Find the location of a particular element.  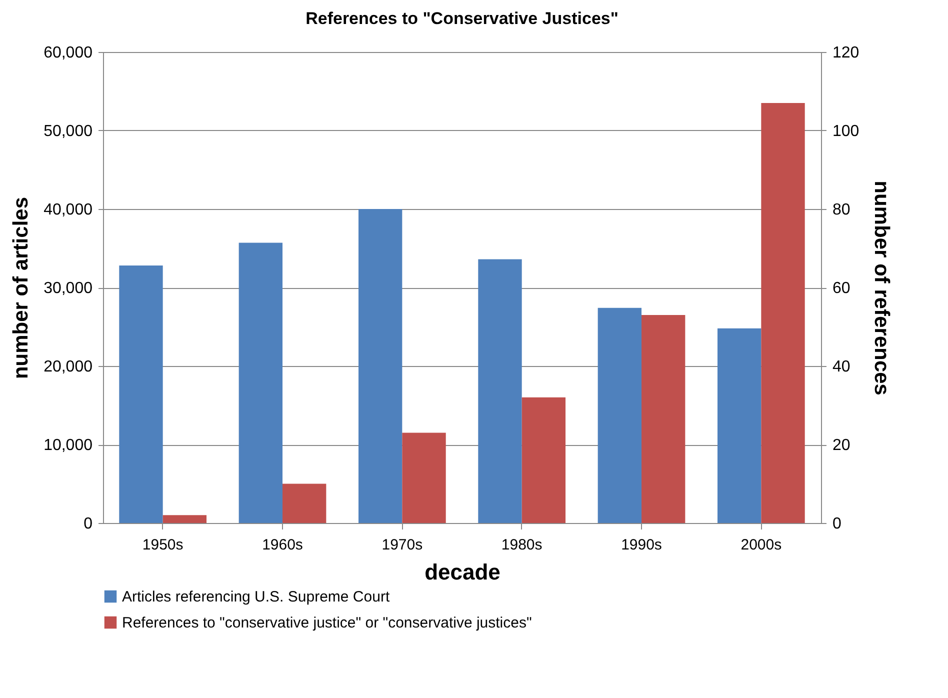

x-axis-title: decade is located at coordinates (462, 572).